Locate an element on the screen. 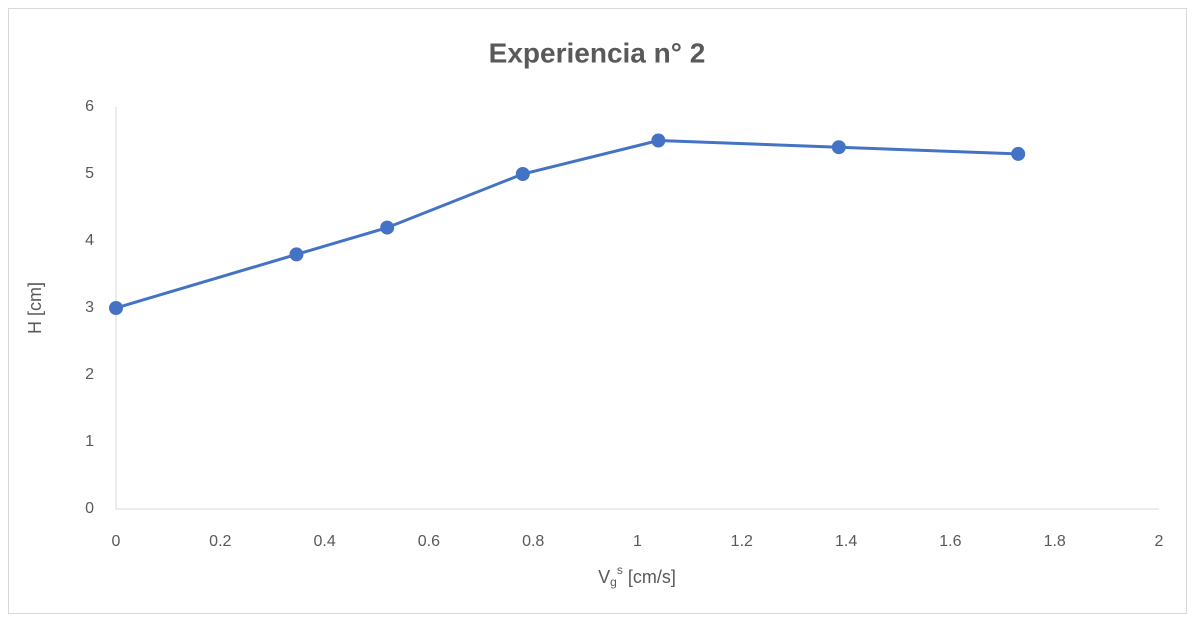 Image resolution: width=1195 pixels, height=622 pixels. x-tick-label: 0.4 is located at coordinates (324, 541).